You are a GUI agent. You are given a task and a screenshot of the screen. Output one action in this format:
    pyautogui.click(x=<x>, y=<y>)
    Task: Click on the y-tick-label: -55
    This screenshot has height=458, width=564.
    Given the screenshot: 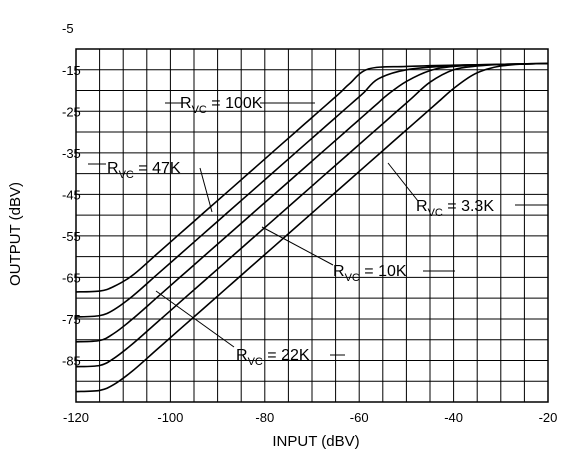 What is the action you would take?
    pyautogui.click(x=71, y=236)
    